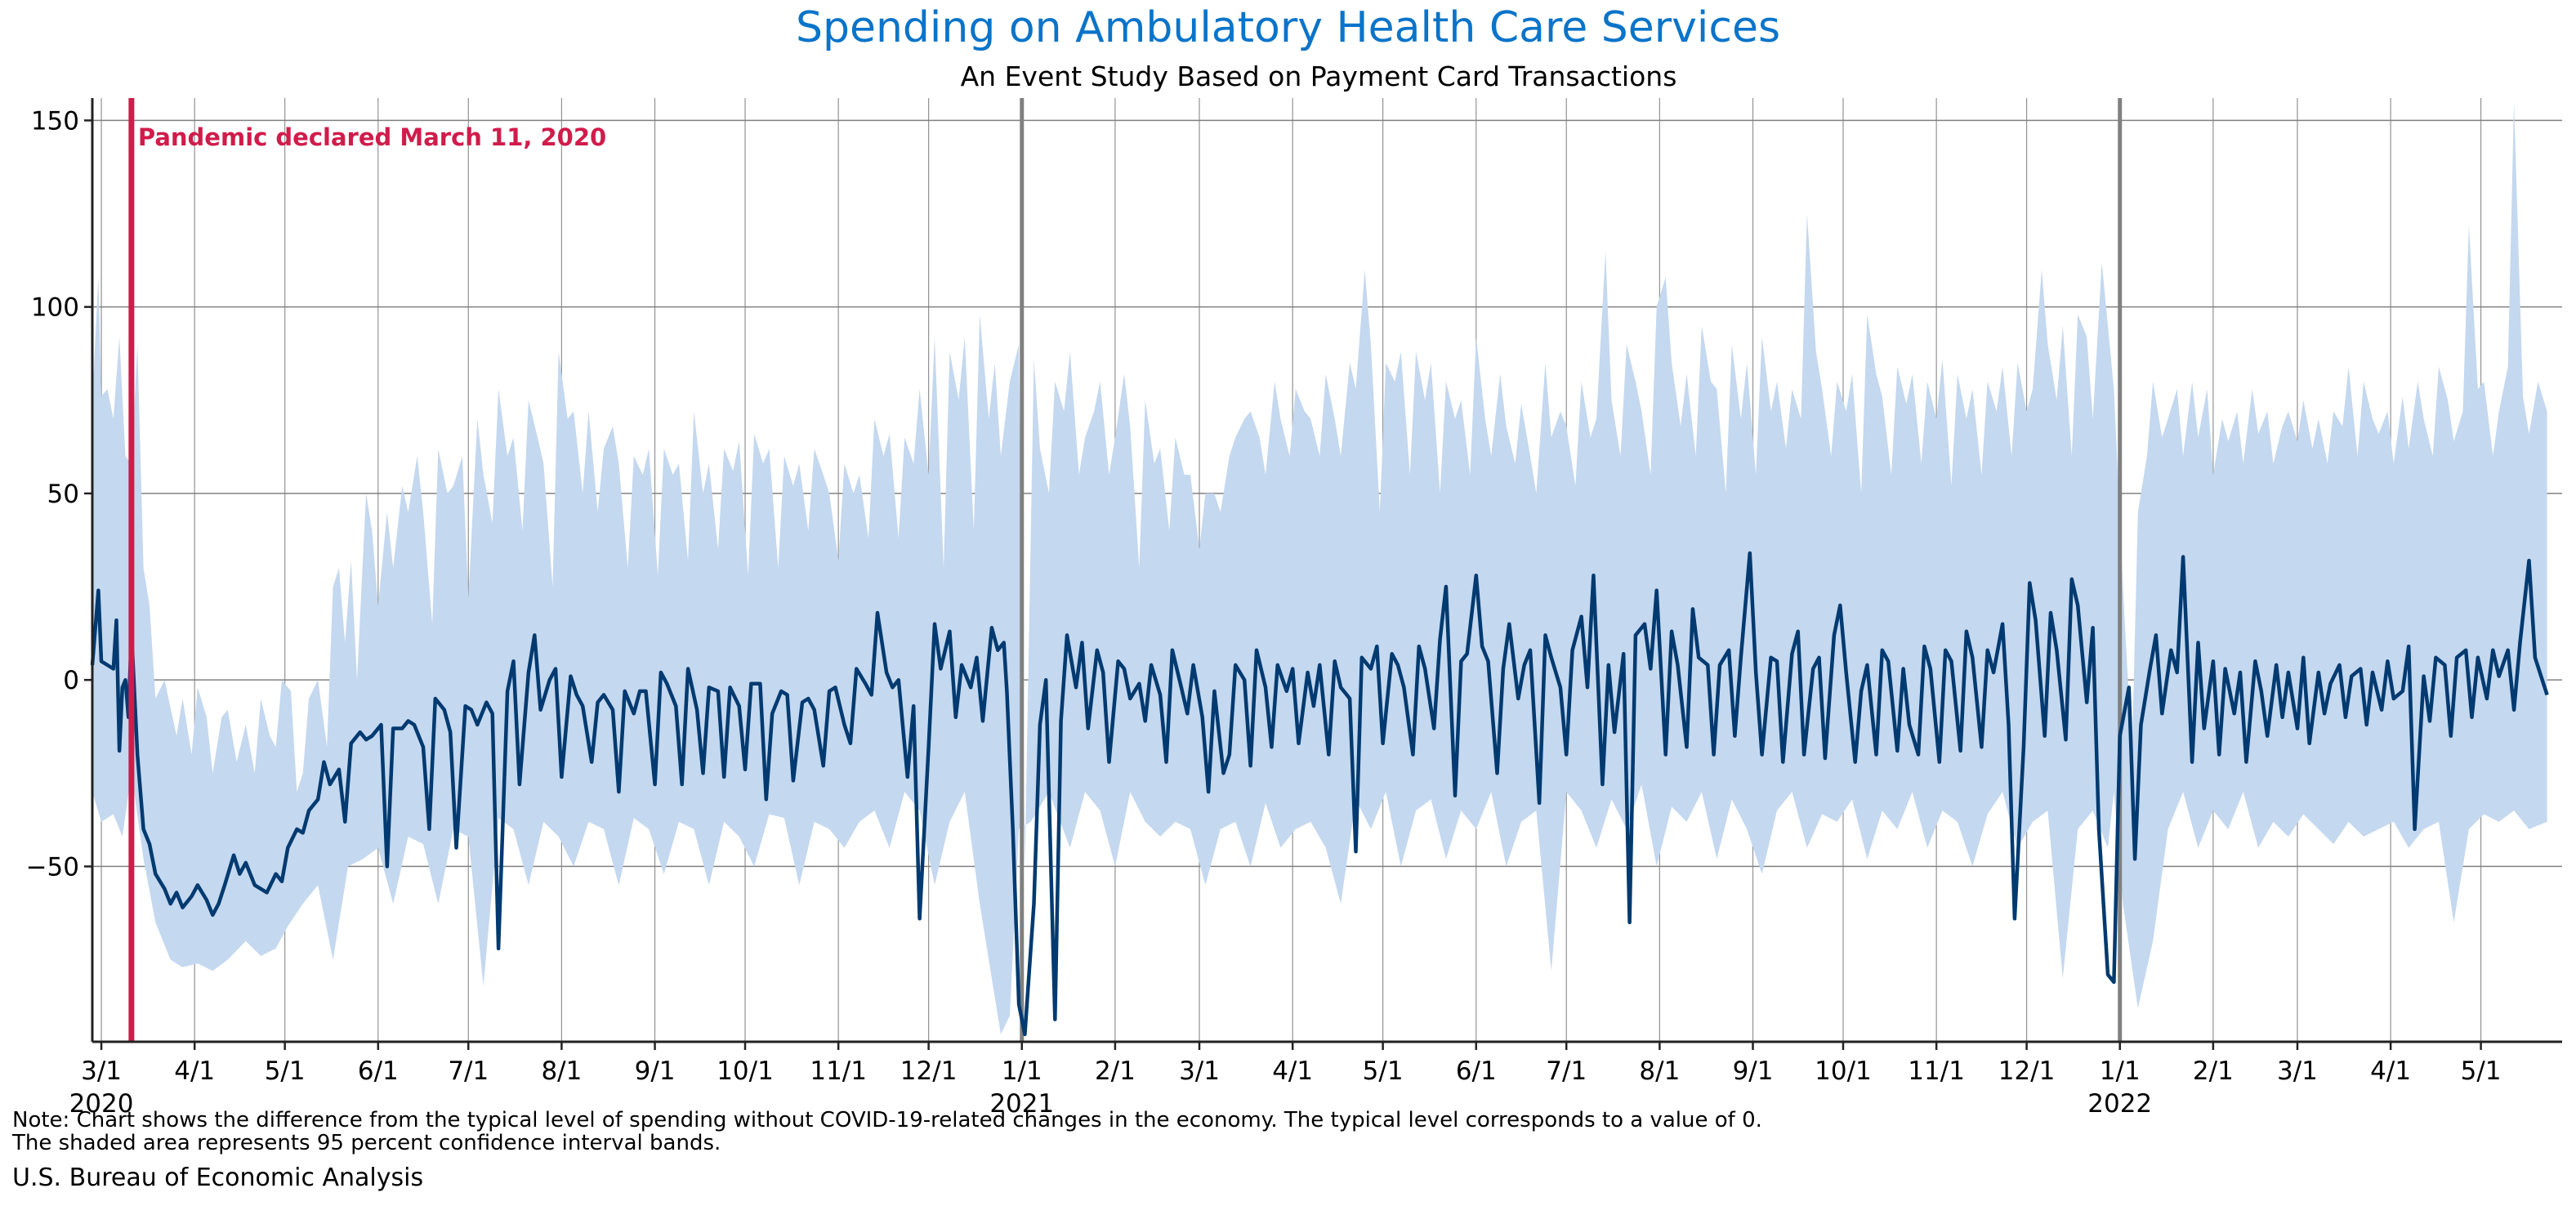  What do you see at coordinates (53, 867) in the screenshot?
I see `y-tick-label: −50` at bounding box center [53, 867].